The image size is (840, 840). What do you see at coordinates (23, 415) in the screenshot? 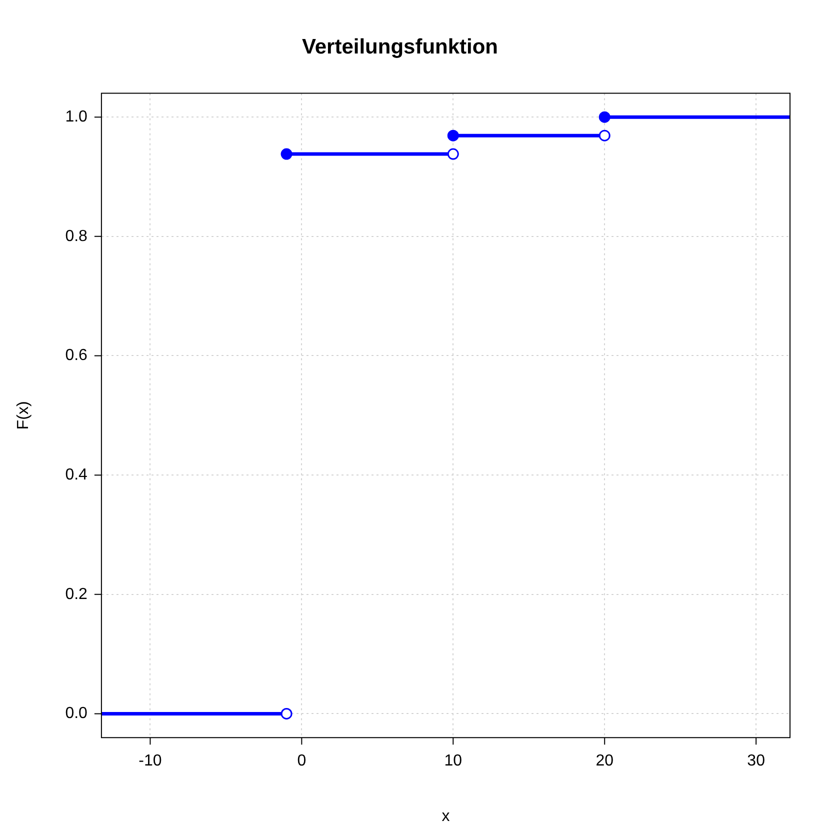
I see `y-axis-title: F(x)` at bounding box center [23, 415].